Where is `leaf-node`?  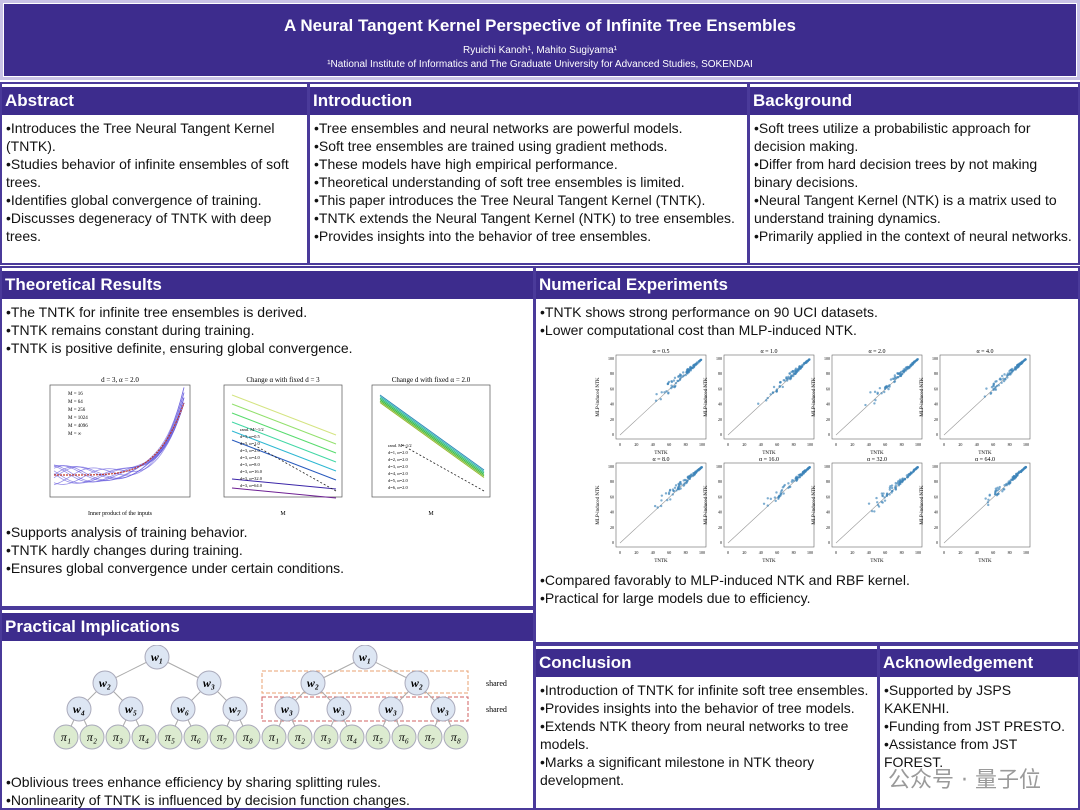 leaf-node is located at coordinates (456, 737).